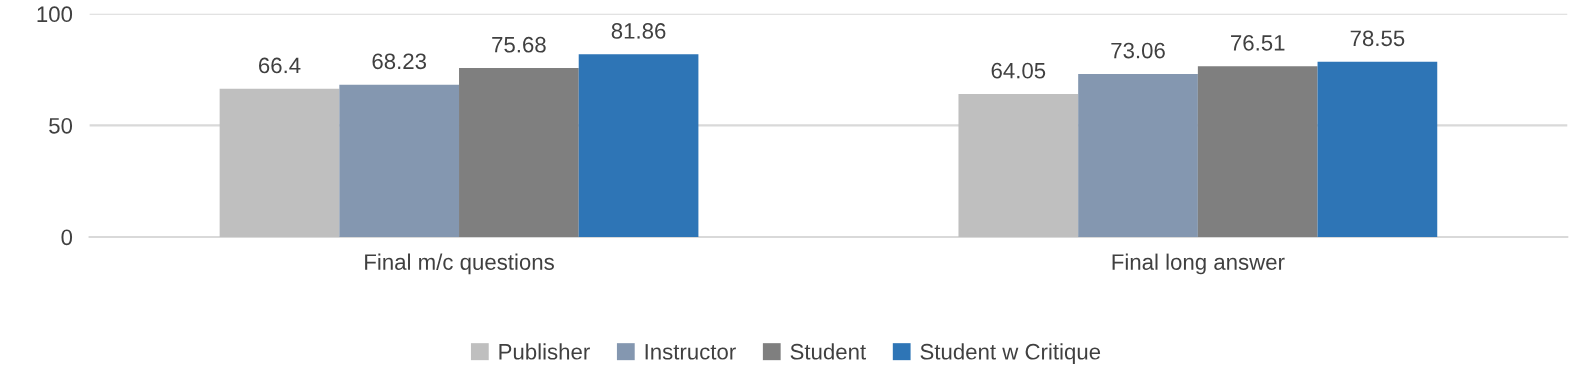 The width and height of the screenshot is (1572, 384). I want to click on data-label: 68.23, so click(399, 61).